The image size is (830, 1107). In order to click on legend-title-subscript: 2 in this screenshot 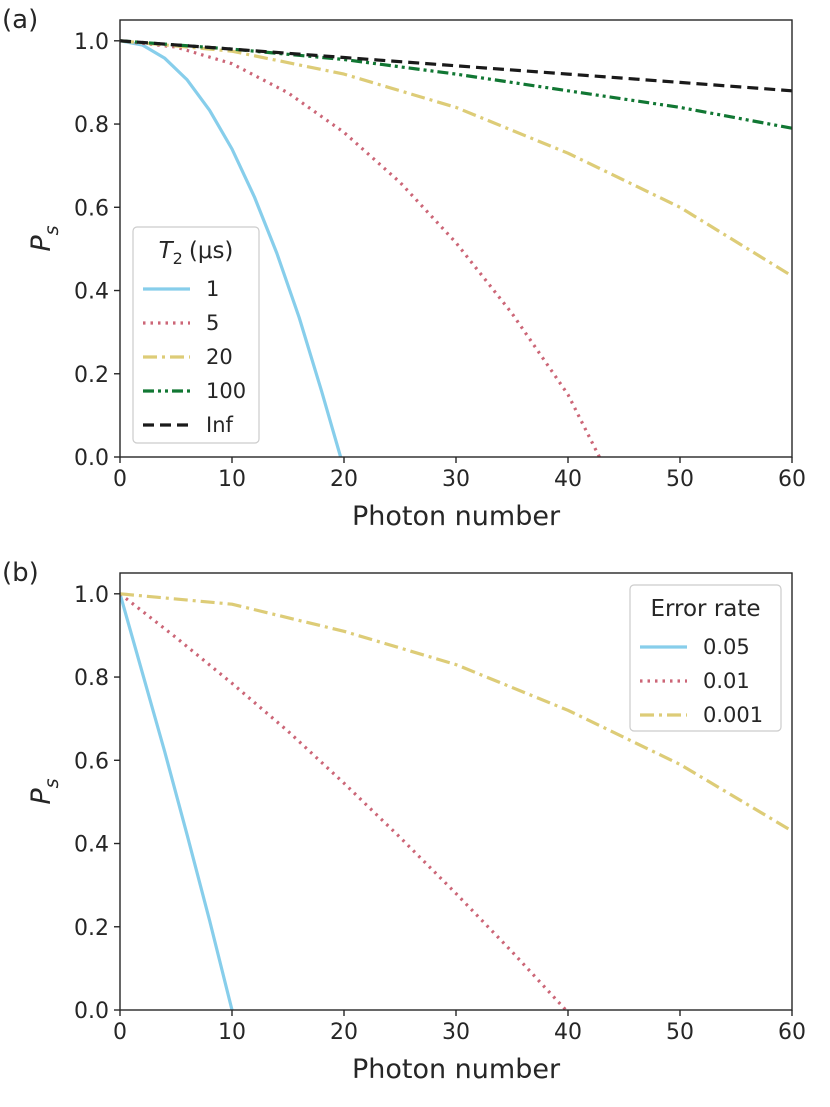, I will do `click(178, 258)`.